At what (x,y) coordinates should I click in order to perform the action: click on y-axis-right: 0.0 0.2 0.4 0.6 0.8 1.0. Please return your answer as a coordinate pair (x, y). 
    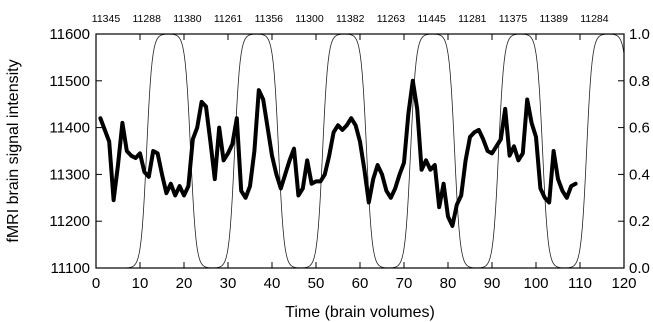
    Looking at the image, I should click on (634, 151).